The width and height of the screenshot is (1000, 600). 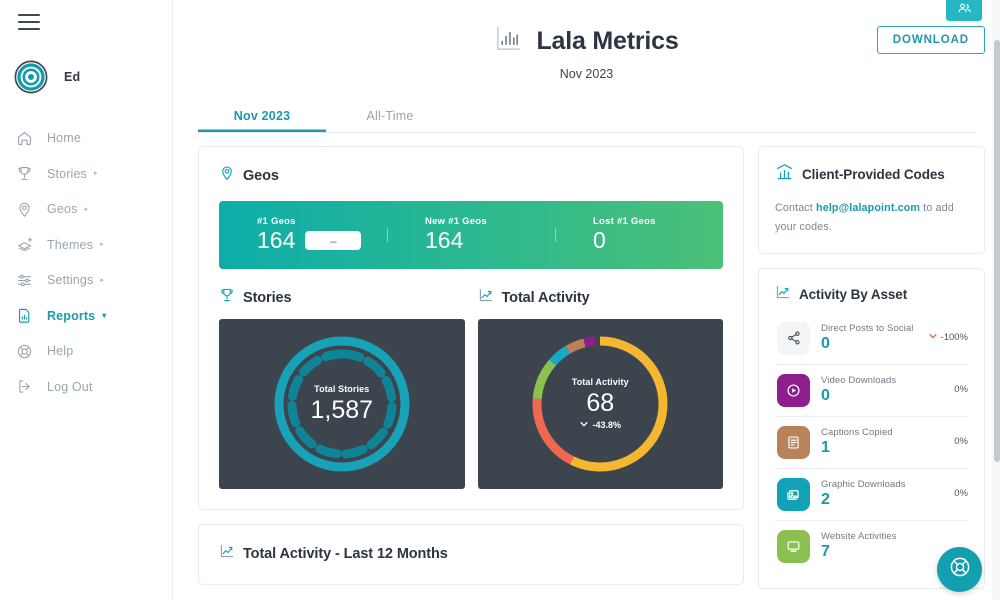 I want to click on page-subtitle: Nov 2023, so click(x=586, y=74).